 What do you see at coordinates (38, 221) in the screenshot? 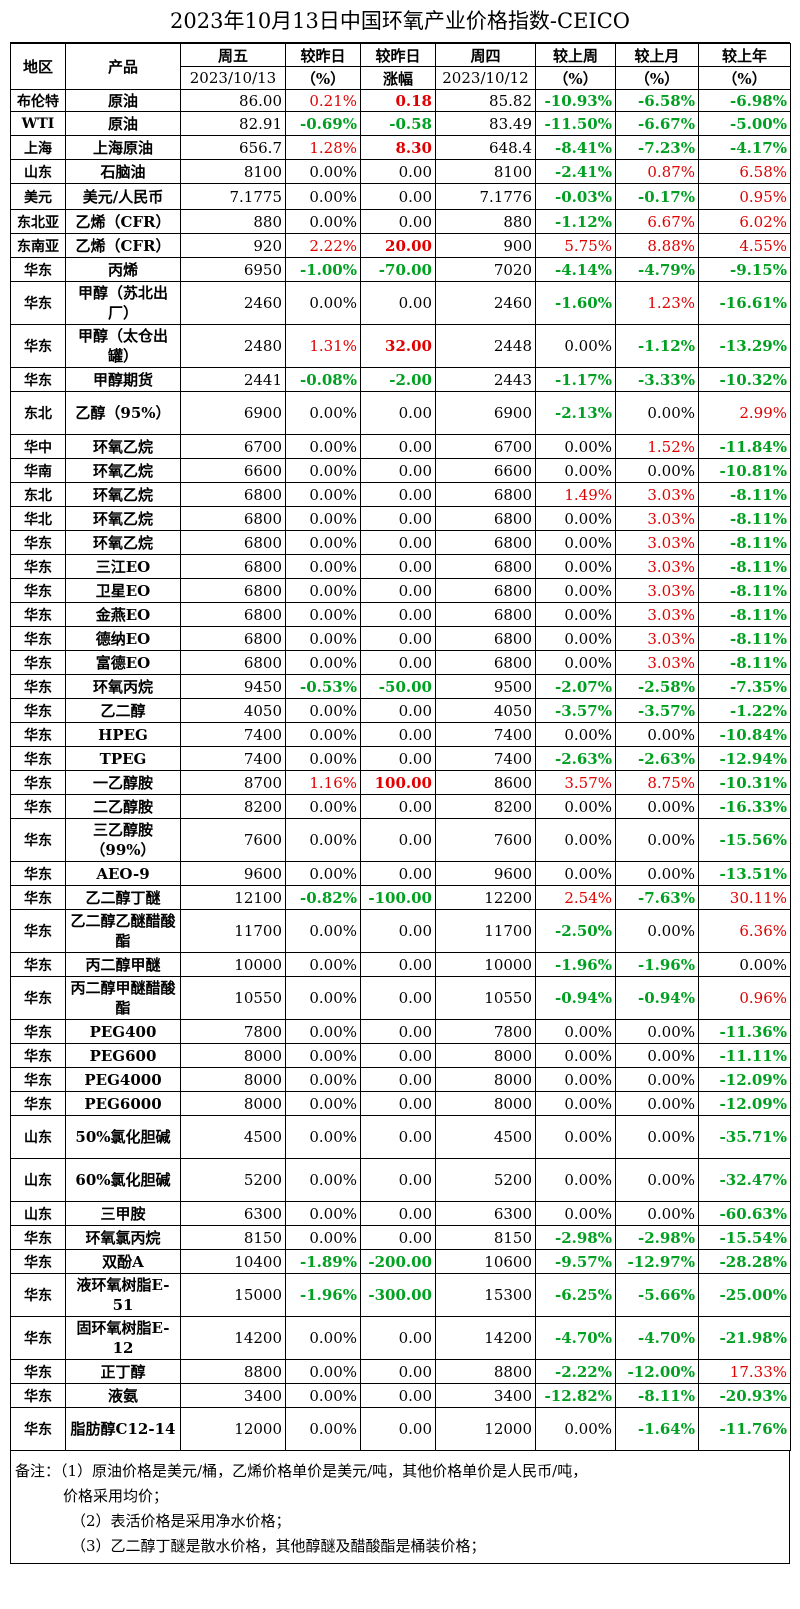
I see `region-cell: 东北亚` at bounding box center [38, 221].